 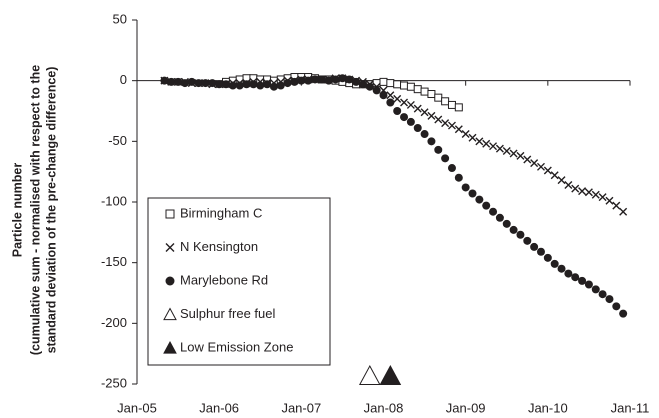 What do you see at coordinates (114, 200) in the screenshot?
I see `y-tick-label: -100` at bounding box center [114, 200].